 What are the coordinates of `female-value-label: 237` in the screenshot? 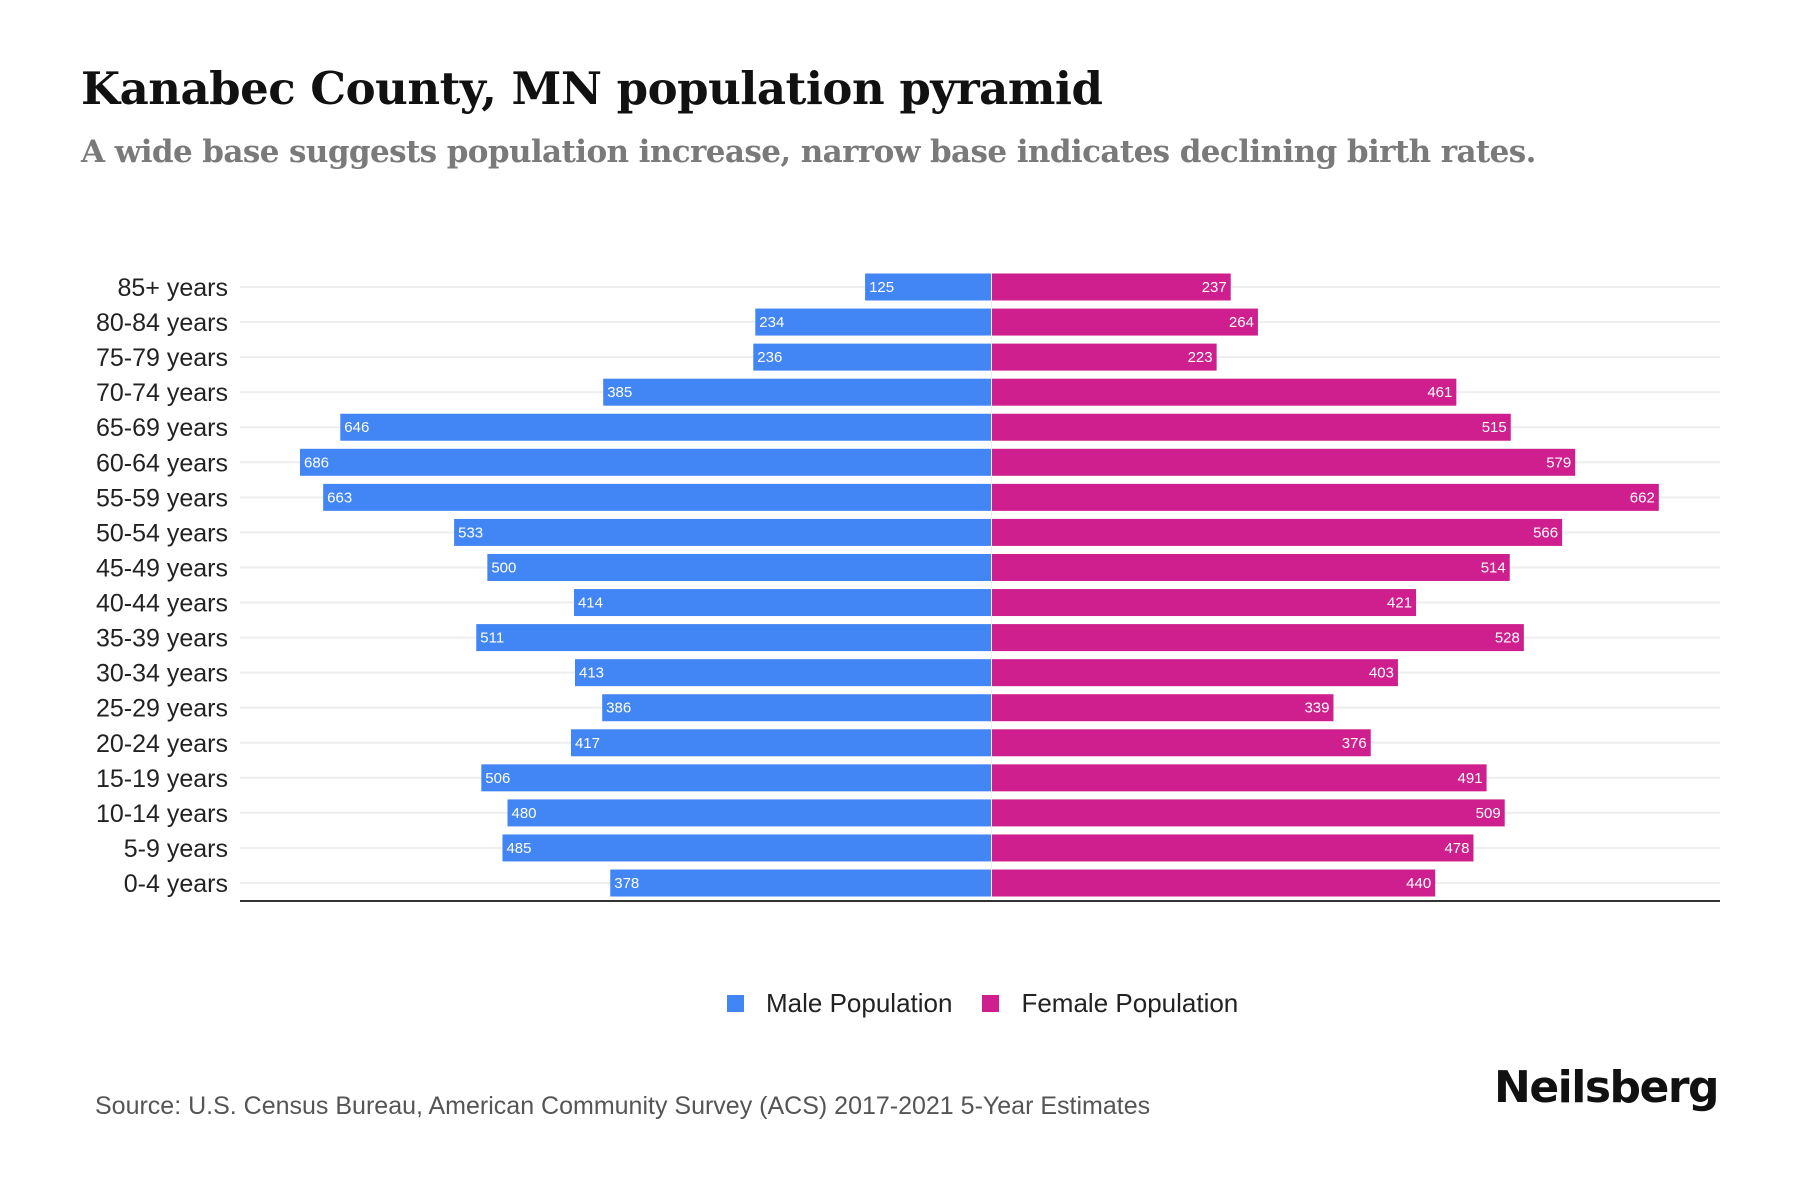 It's located at (1214, 287).